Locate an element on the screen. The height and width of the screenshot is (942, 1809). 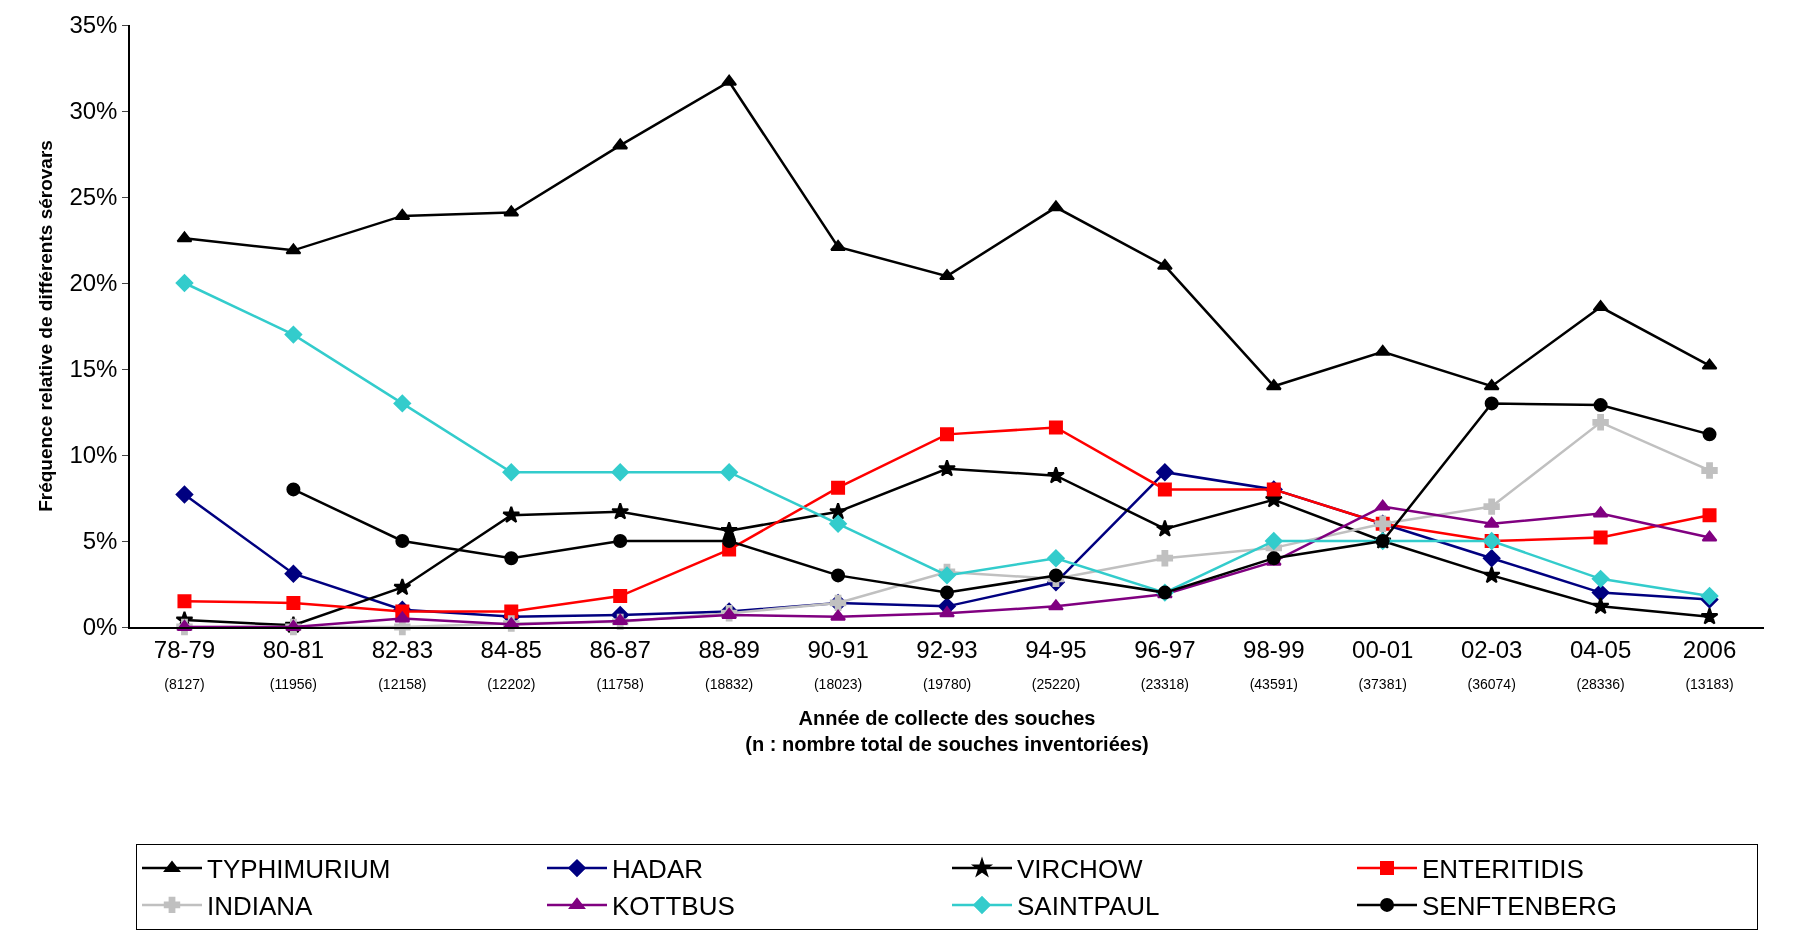
y-axis-title: Fréquence relative de différents sérovars is located at coordinates (45, 326).